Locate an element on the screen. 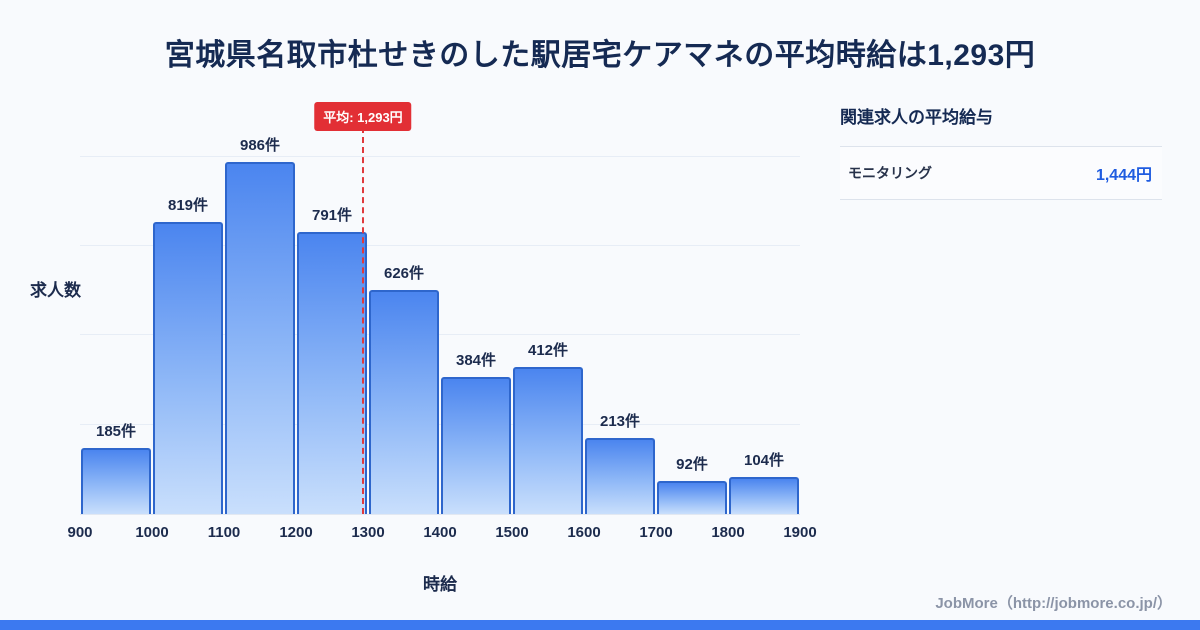  related-salary-heading: 関連求人の平均給与 is located at coordinates (916, 117).